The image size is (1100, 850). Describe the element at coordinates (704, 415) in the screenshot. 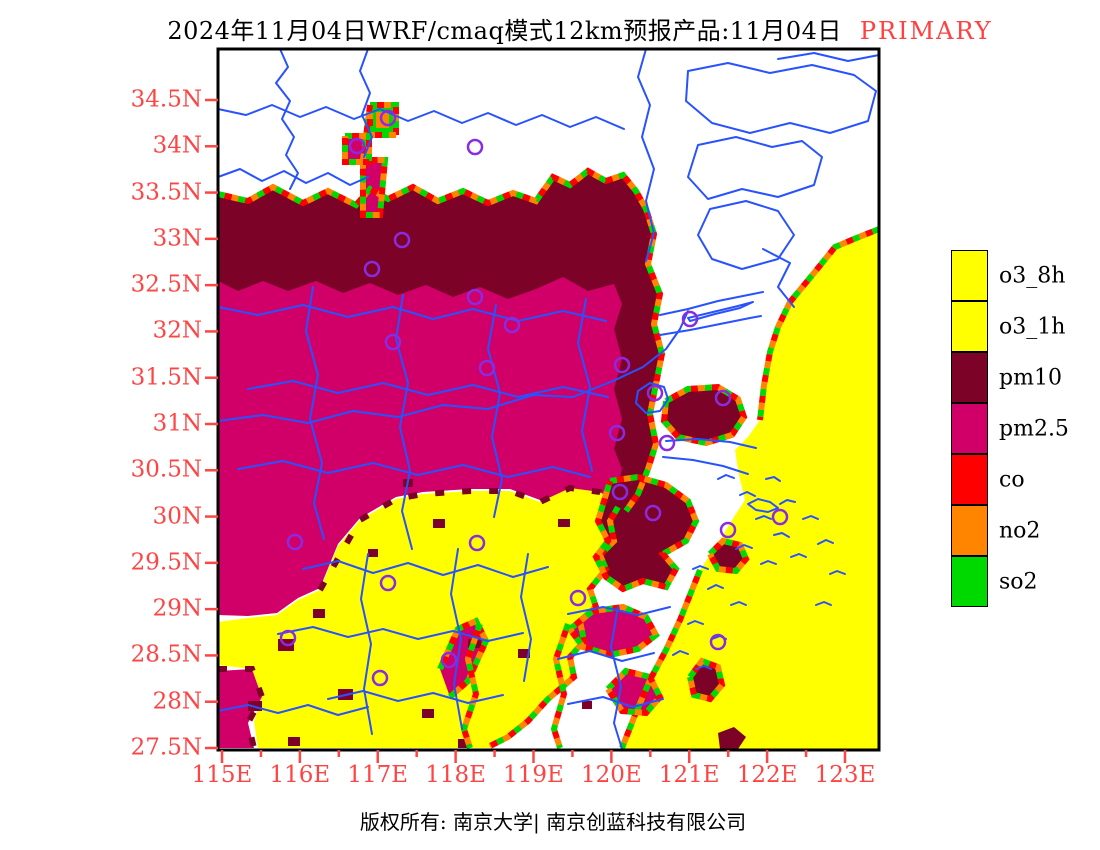

I see `region-pm10-bulge` at that location.